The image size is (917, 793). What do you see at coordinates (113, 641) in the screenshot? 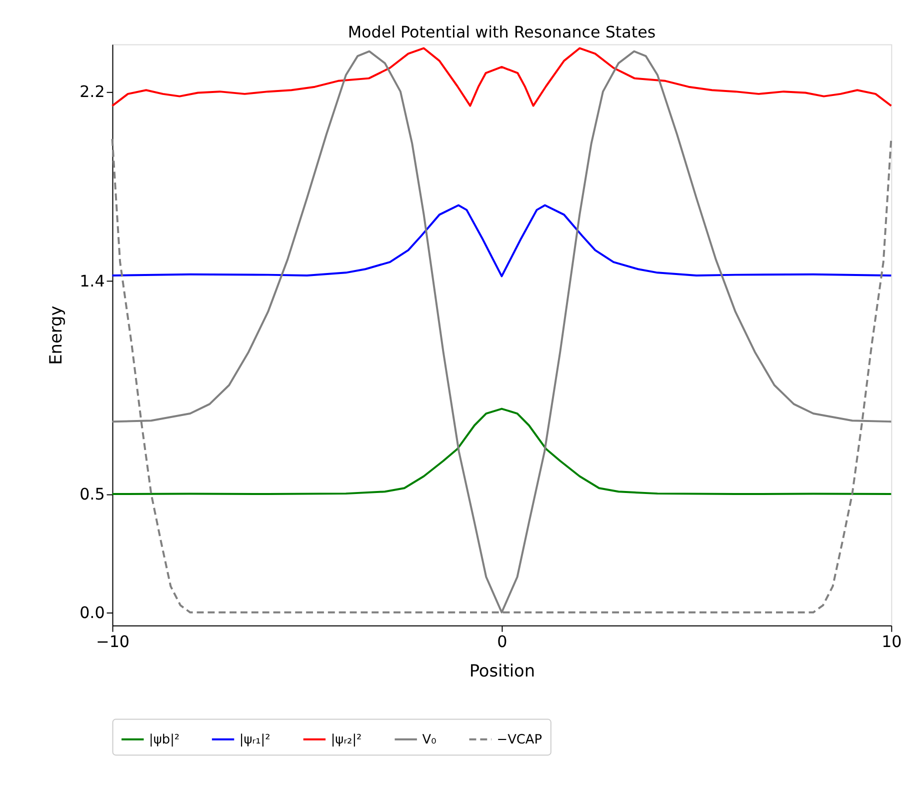
I see `x-tick-label: −10` at bounding box center [113, 641].